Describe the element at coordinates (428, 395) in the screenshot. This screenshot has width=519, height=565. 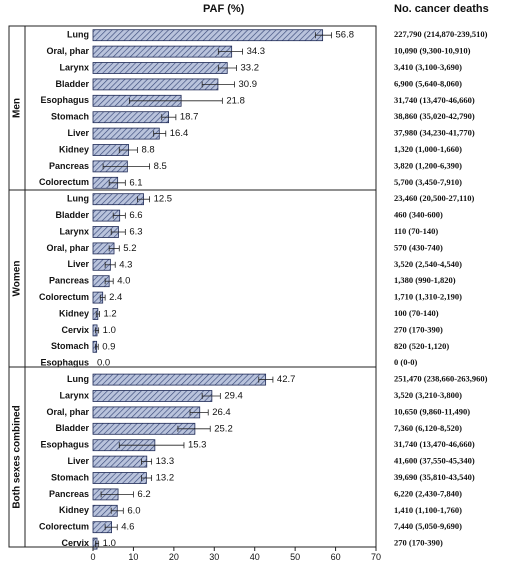
I see `deaths-label-2-1: 3,520 (3,210-3,800)` at that location.